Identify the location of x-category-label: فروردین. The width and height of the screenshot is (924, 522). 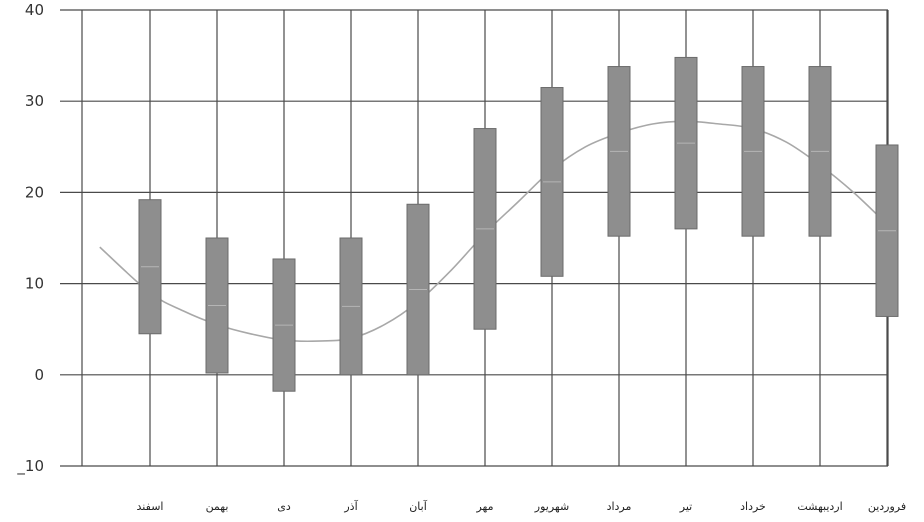
(887, 506).